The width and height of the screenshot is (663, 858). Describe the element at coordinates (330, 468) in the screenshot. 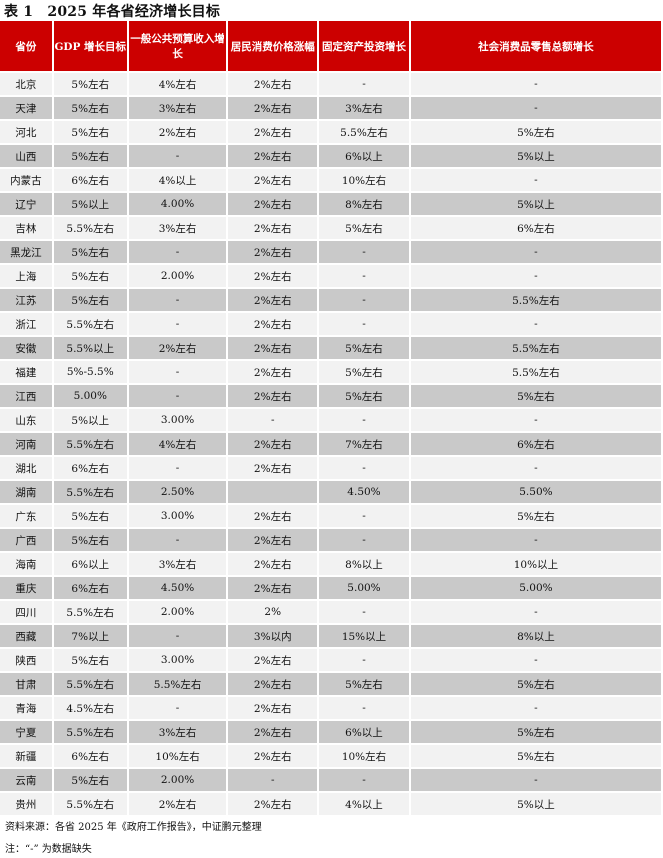

I see `table-row: 湖北 6%左右 -2%左右 - -` at that location.